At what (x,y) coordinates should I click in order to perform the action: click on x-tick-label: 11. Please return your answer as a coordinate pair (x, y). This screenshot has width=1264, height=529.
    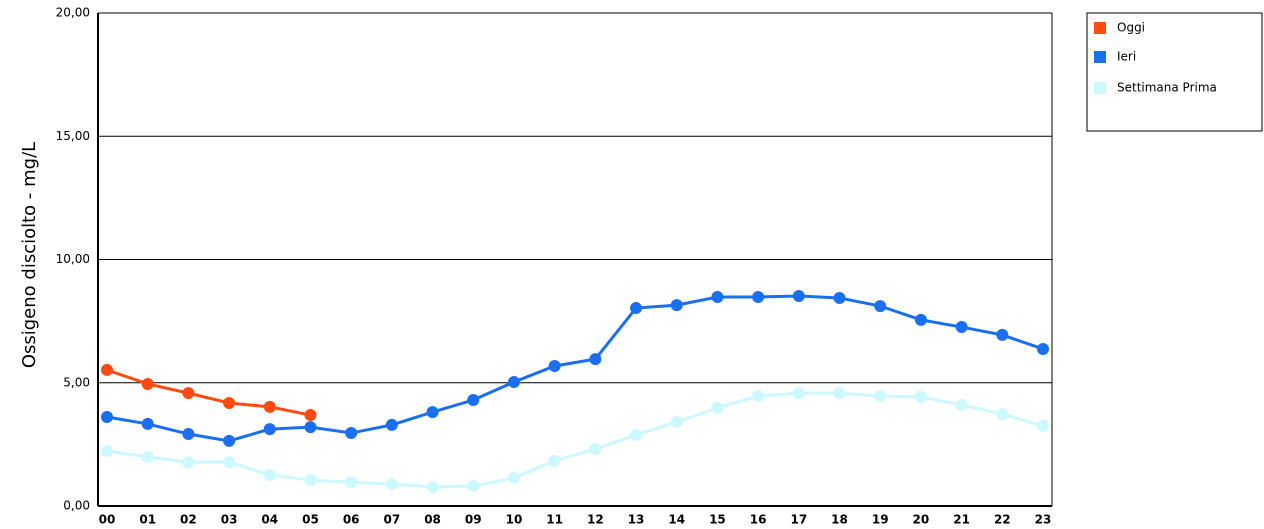
    Looking at the image, I should click on (554, 520).